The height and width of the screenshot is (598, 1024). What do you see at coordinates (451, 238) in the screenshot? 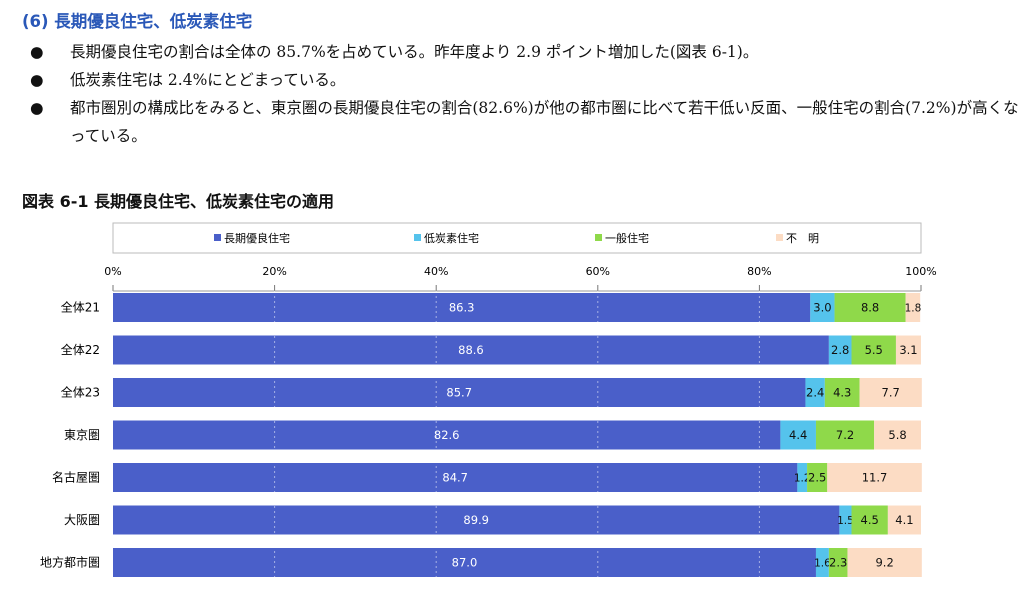
I see `legend-label: 低炭素住宅` at bounding box center [451, 238].